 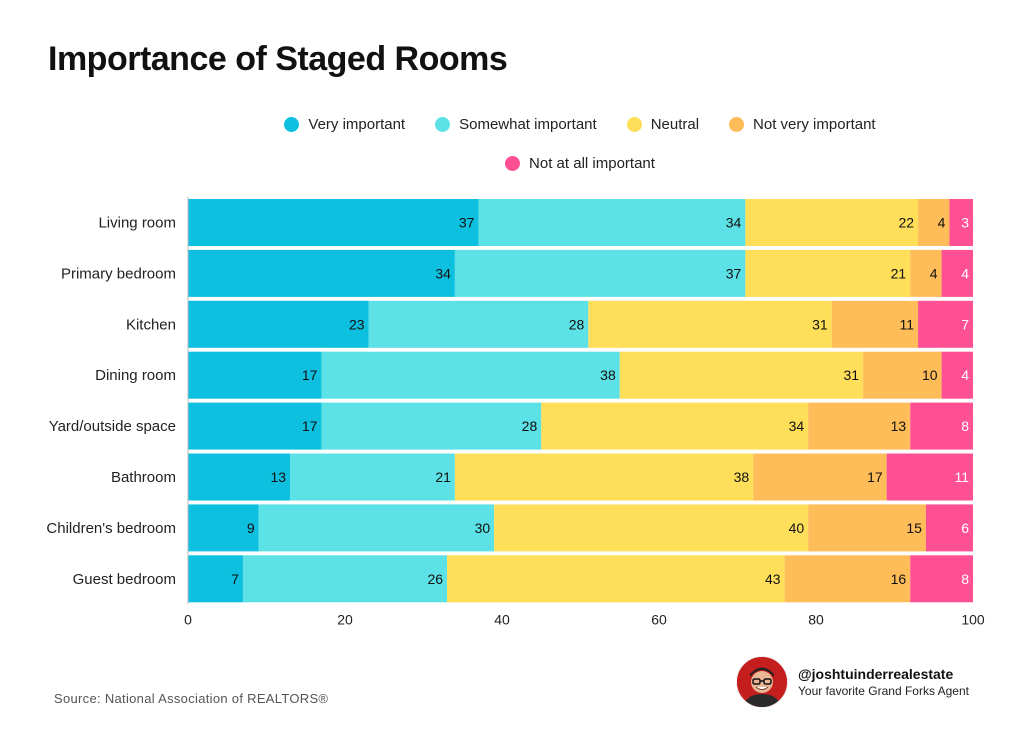 I want to click on legend-label: Not very important, so click(x=814, y=124).